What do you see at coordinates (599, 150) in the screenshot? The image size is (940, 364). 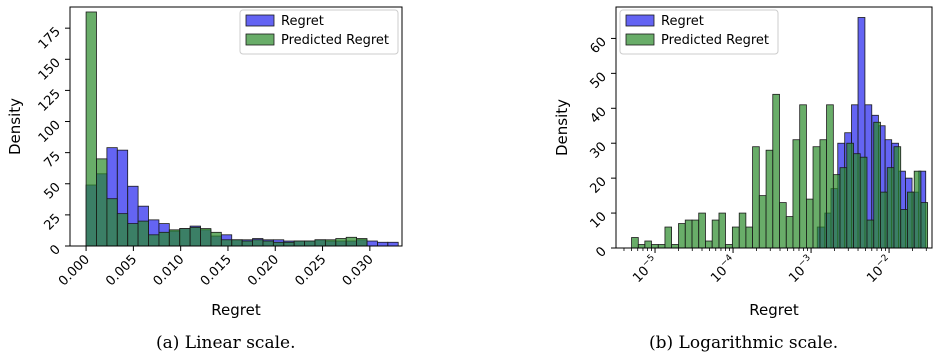 I see `y-tick-label: 30` at bounding box center [599, 150].